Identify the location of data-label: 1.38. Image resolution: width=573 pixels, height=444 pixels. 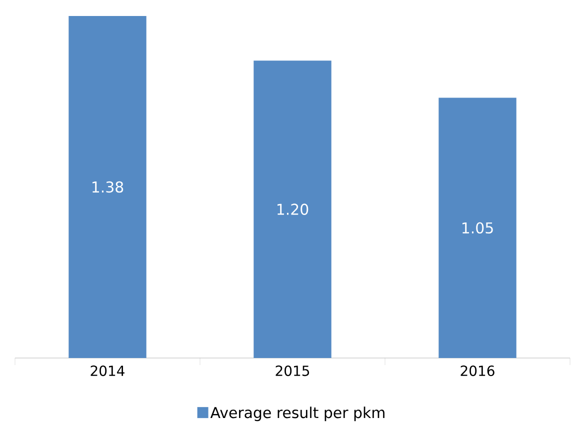
(108, 187).